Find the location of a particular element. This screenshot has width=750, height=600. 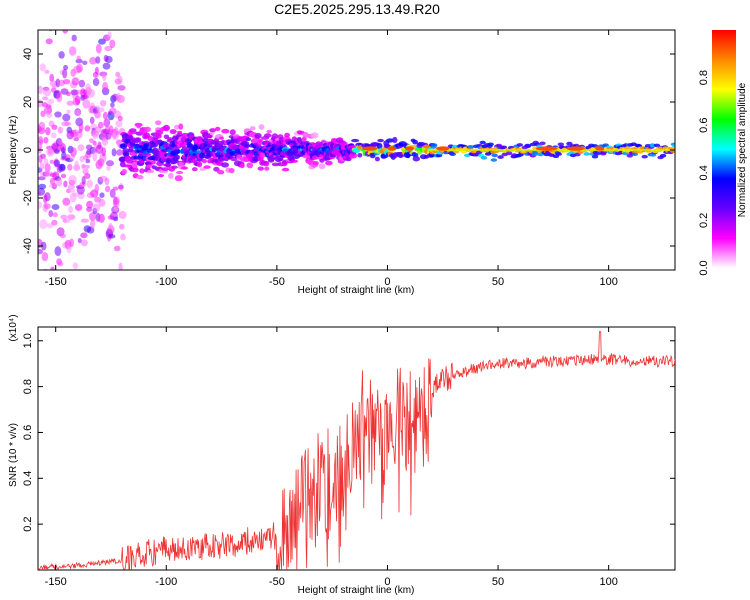

snr-y-multiplier: (x10⁴) is located at coordinates (13, 327).